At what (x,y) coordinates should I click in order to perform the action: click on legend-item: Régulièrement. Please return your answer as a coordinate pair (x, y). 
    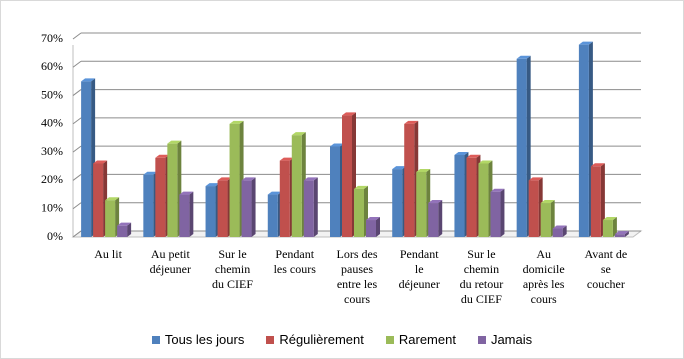
    Looking at the image, I should click on (315, 339).